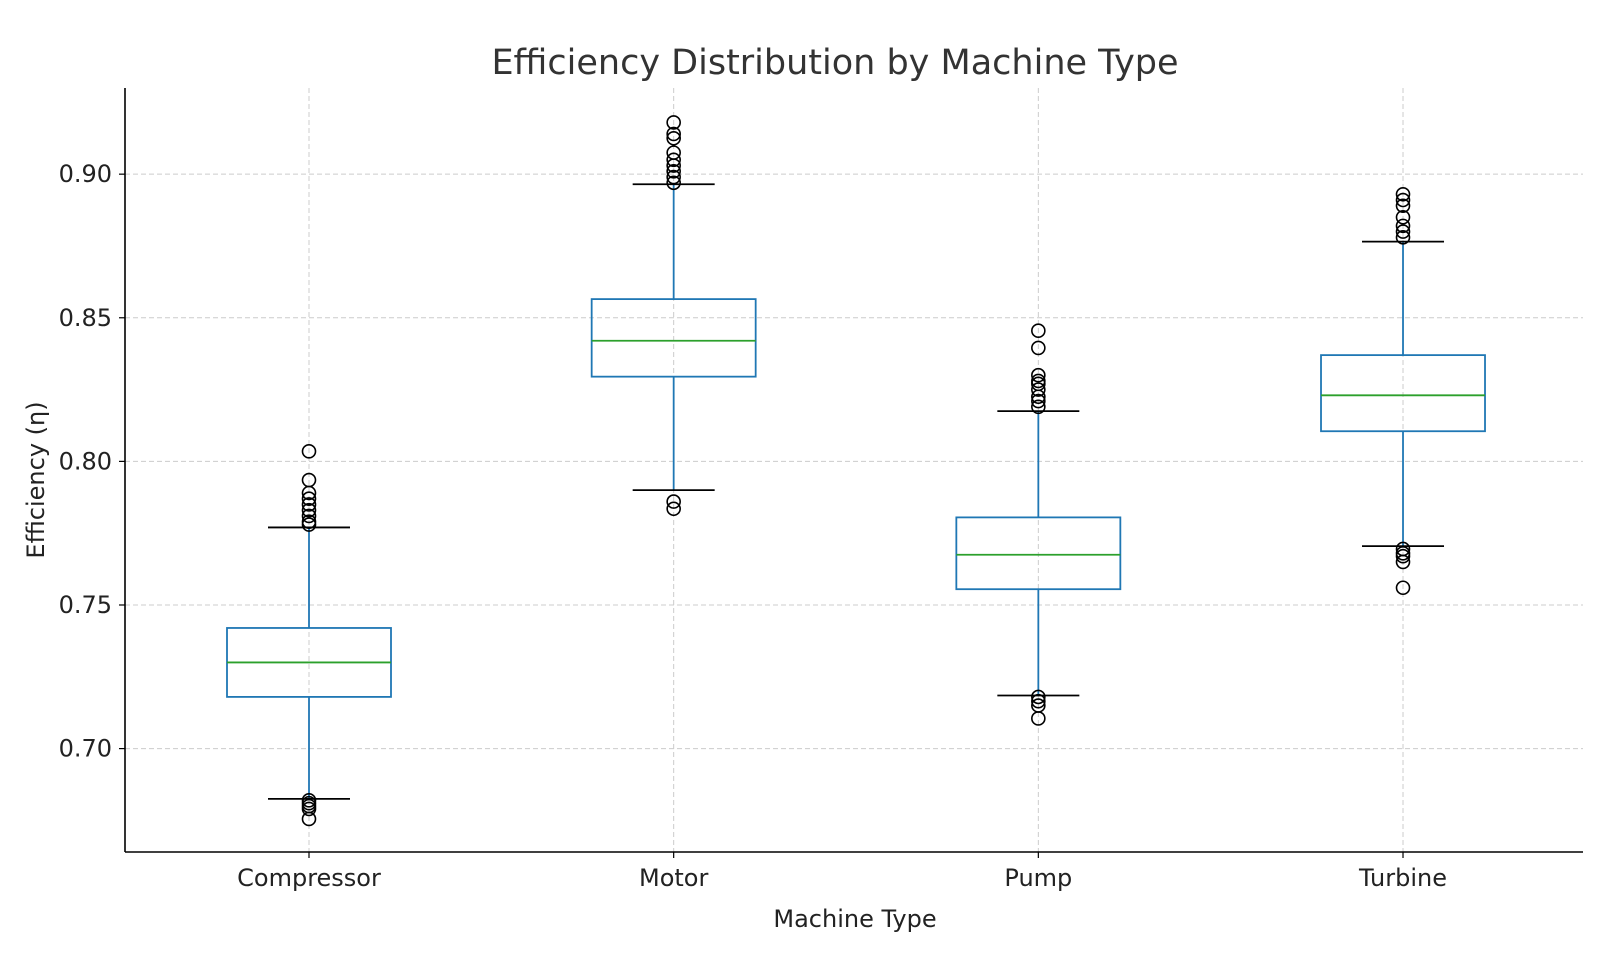 Image resolution: width=1600 pixels, height=960 pixels. I want to click on box-group-compressor, so click(309, 635).